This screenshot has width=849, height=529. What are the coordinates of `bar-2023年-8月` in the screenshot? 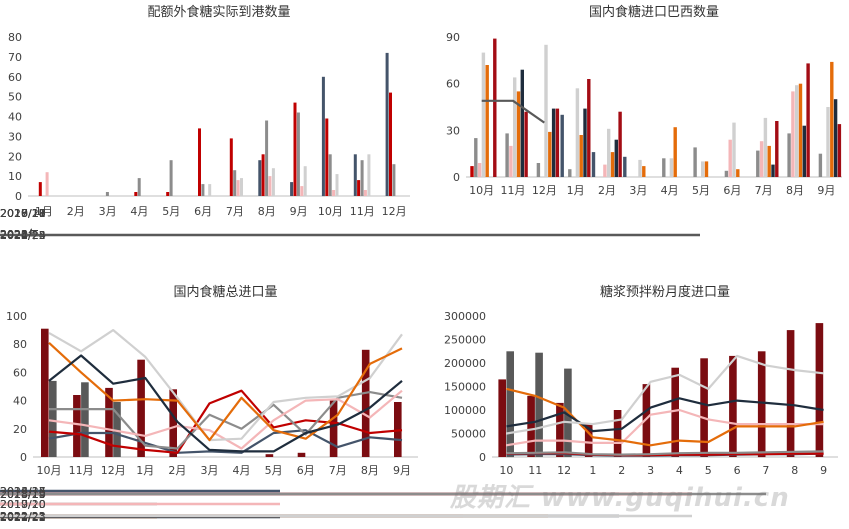 It's located at (270, 186).